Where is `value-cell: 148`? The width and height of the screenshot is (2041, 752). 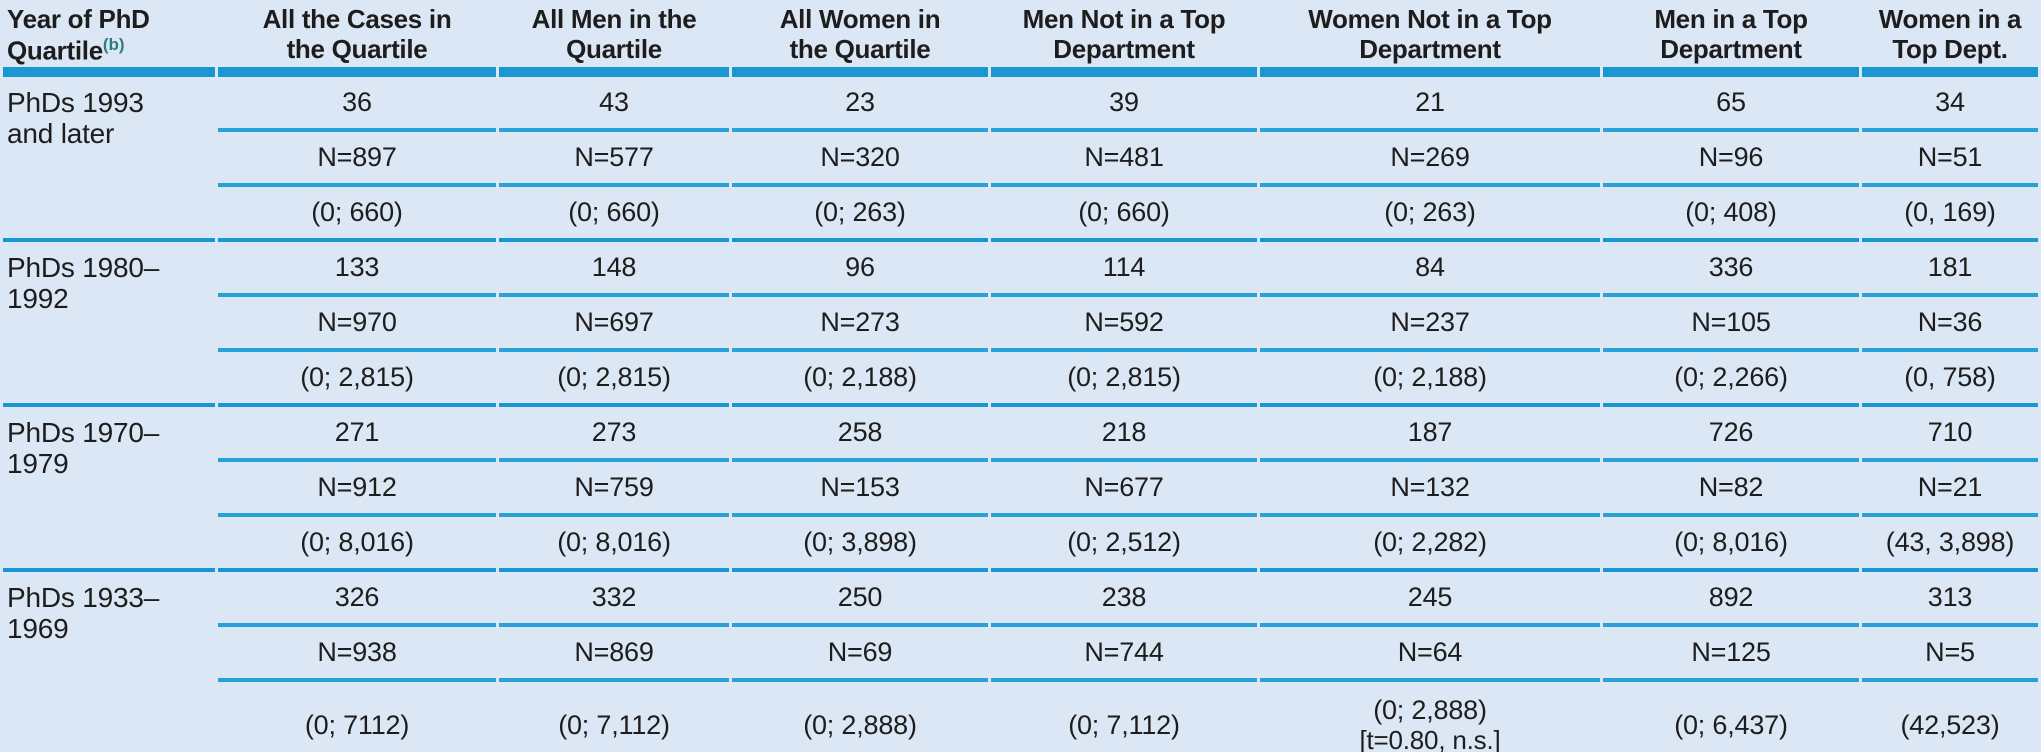
value-cell: 148 is located at coordinates (614, 269).